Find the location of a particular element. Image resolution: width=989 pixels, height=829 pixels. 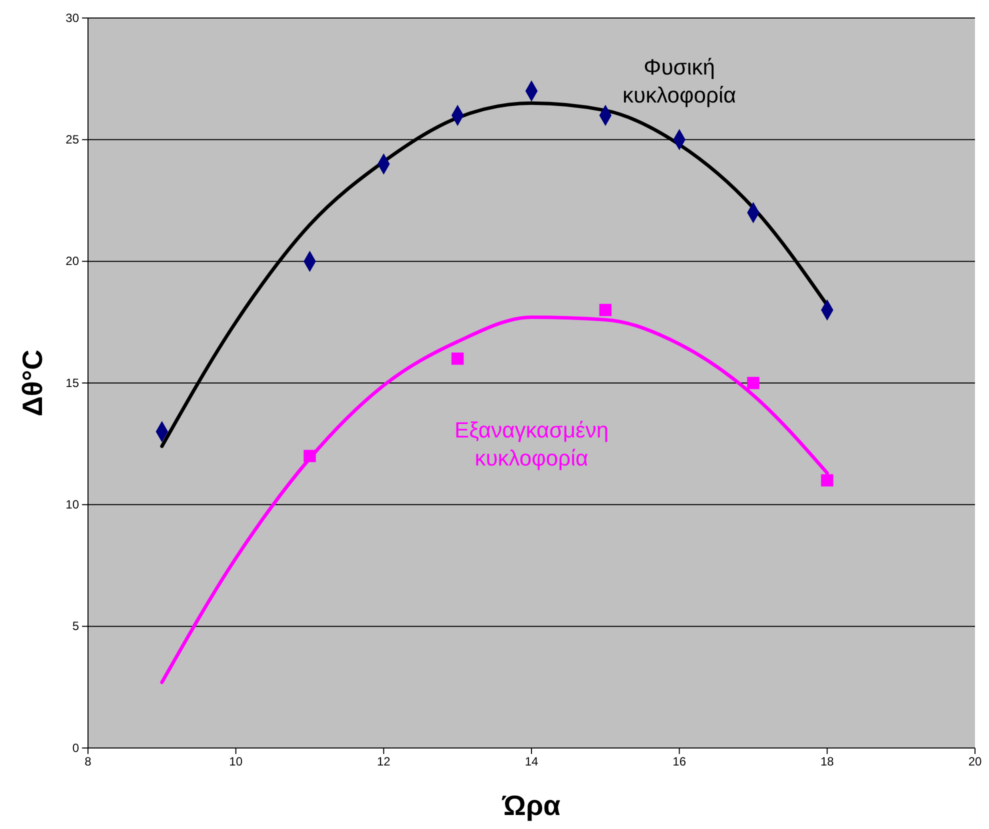

y-tick-label: 30 is located at coordinates (73, 17).